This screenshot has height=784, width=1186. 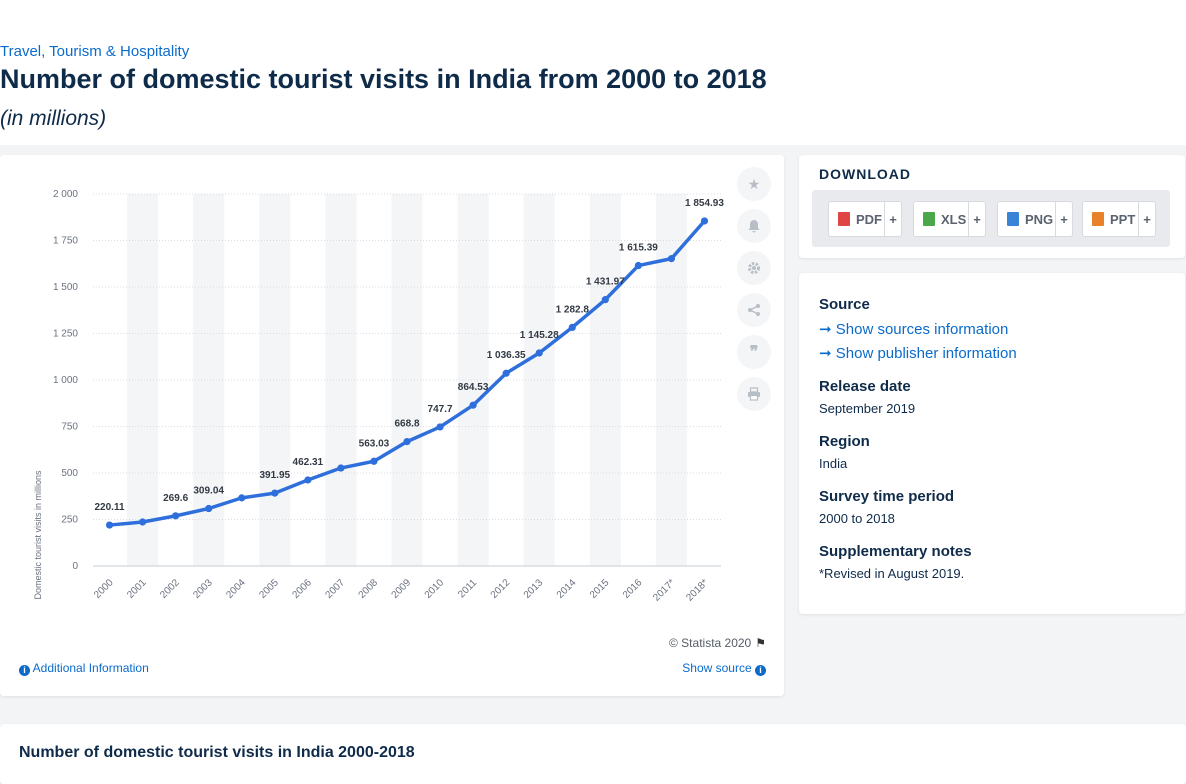 What do you see at coordinates (754, 226) in the screenshot?
I see `bell-icon` at bounding box center [754, 226].